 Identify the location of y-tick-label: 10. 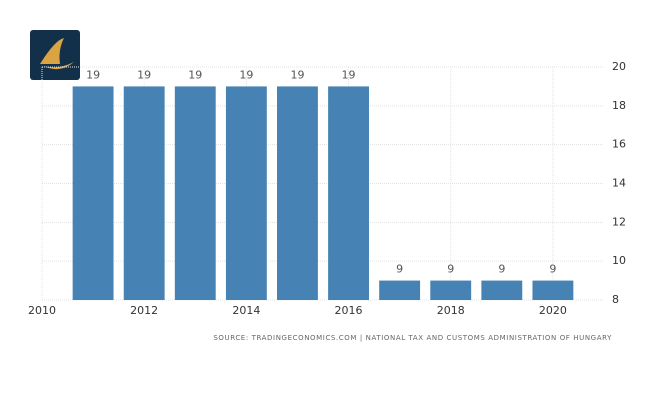
(619, 260).